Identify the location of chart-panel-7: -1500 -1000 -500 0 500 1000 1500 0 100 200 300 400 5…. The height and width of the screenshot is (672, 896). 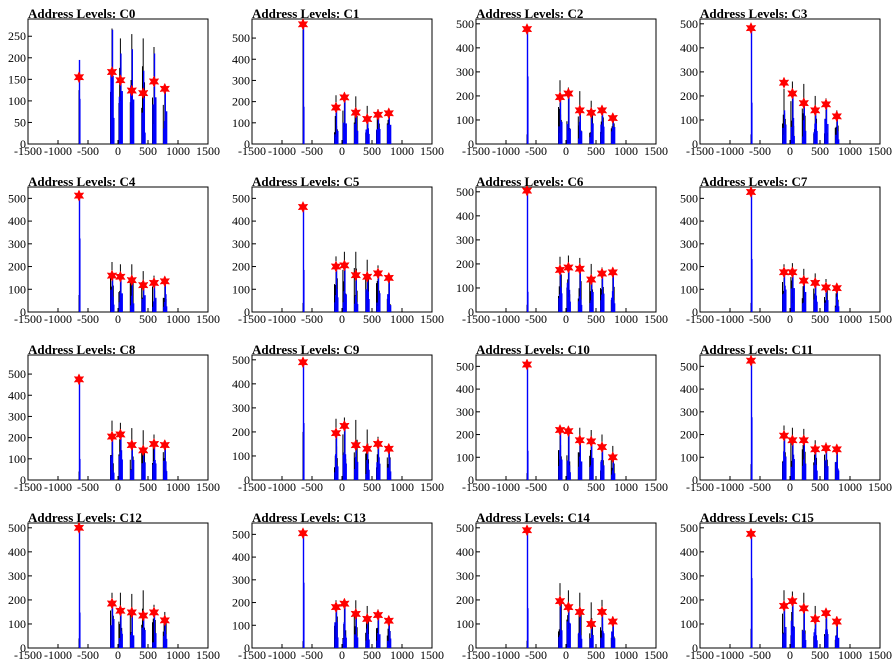
(784, 252).